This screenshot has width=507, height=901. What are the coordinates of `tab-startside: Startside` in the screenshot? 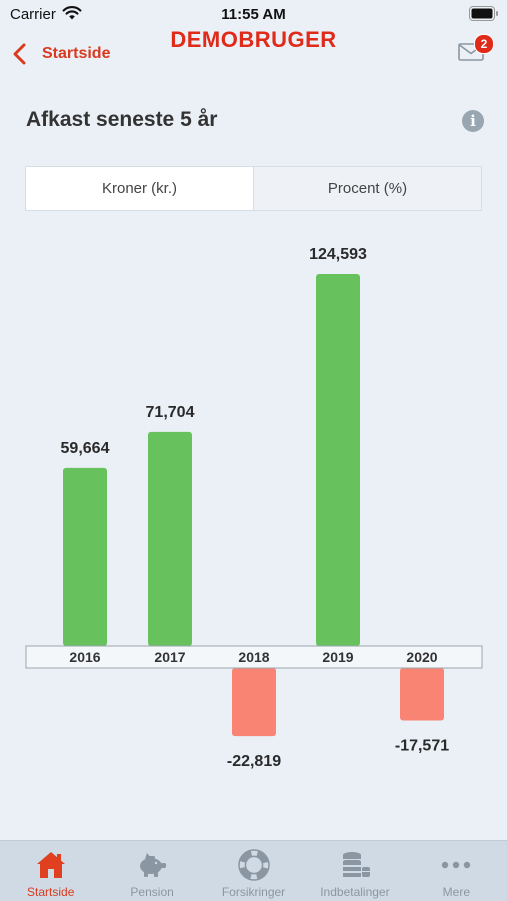 It's located at (50, 871).